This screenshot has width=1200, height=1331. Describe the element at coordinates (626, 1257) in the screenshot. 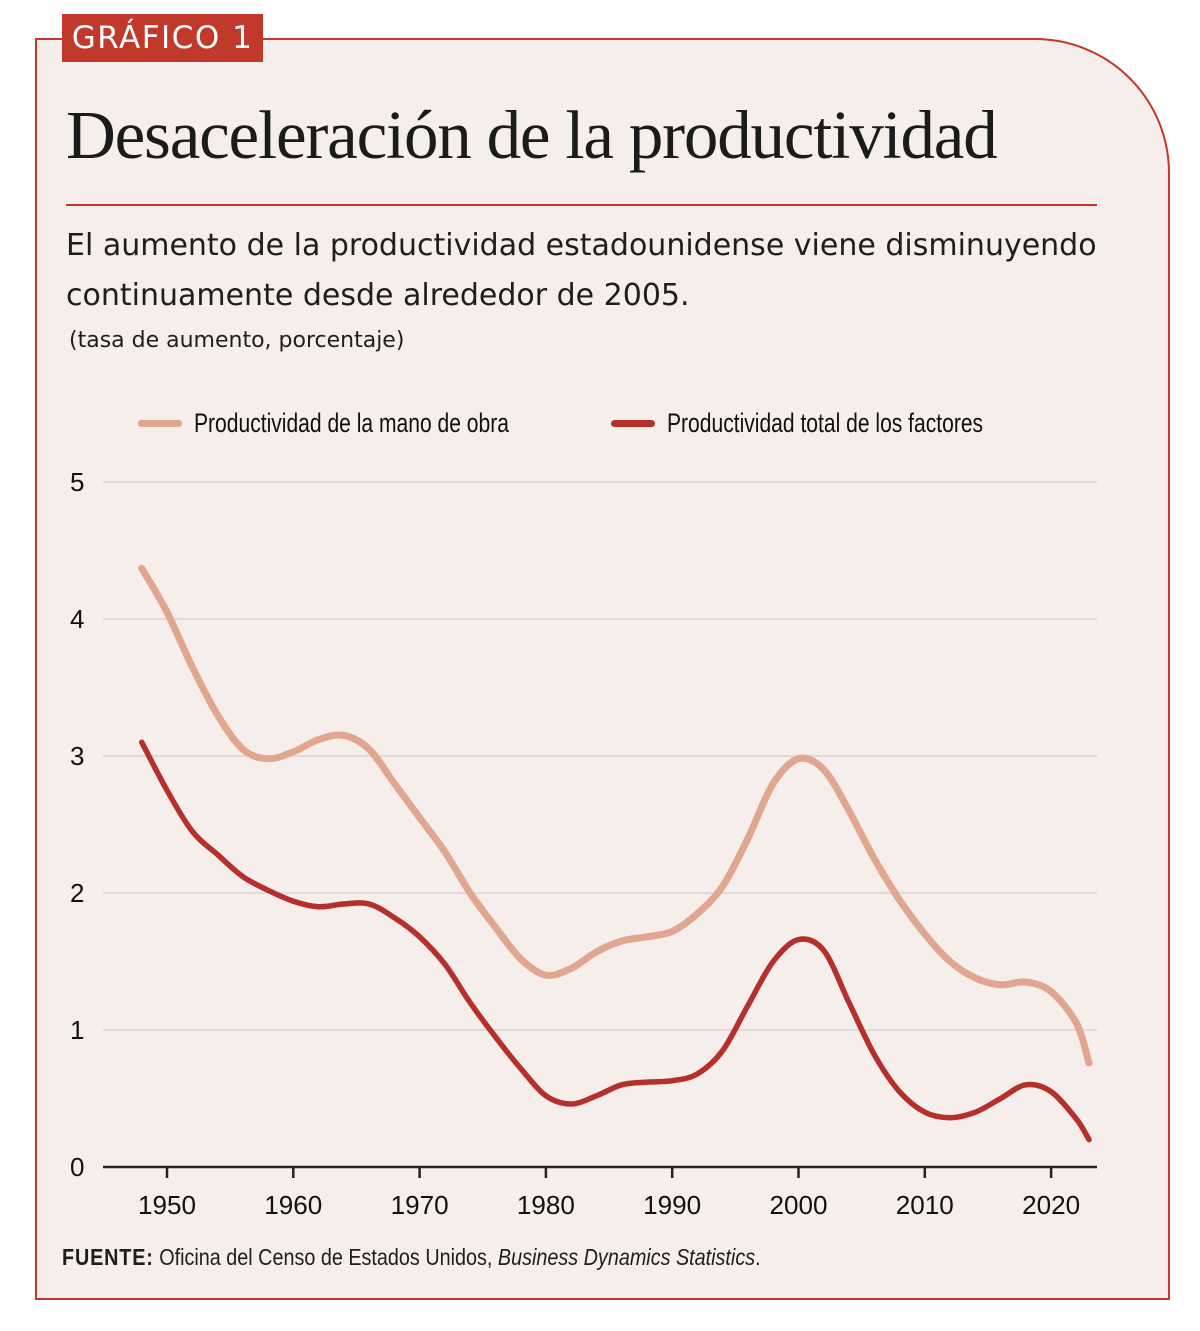

I see `source-publication: Business Dynamics Statistics` at that location.